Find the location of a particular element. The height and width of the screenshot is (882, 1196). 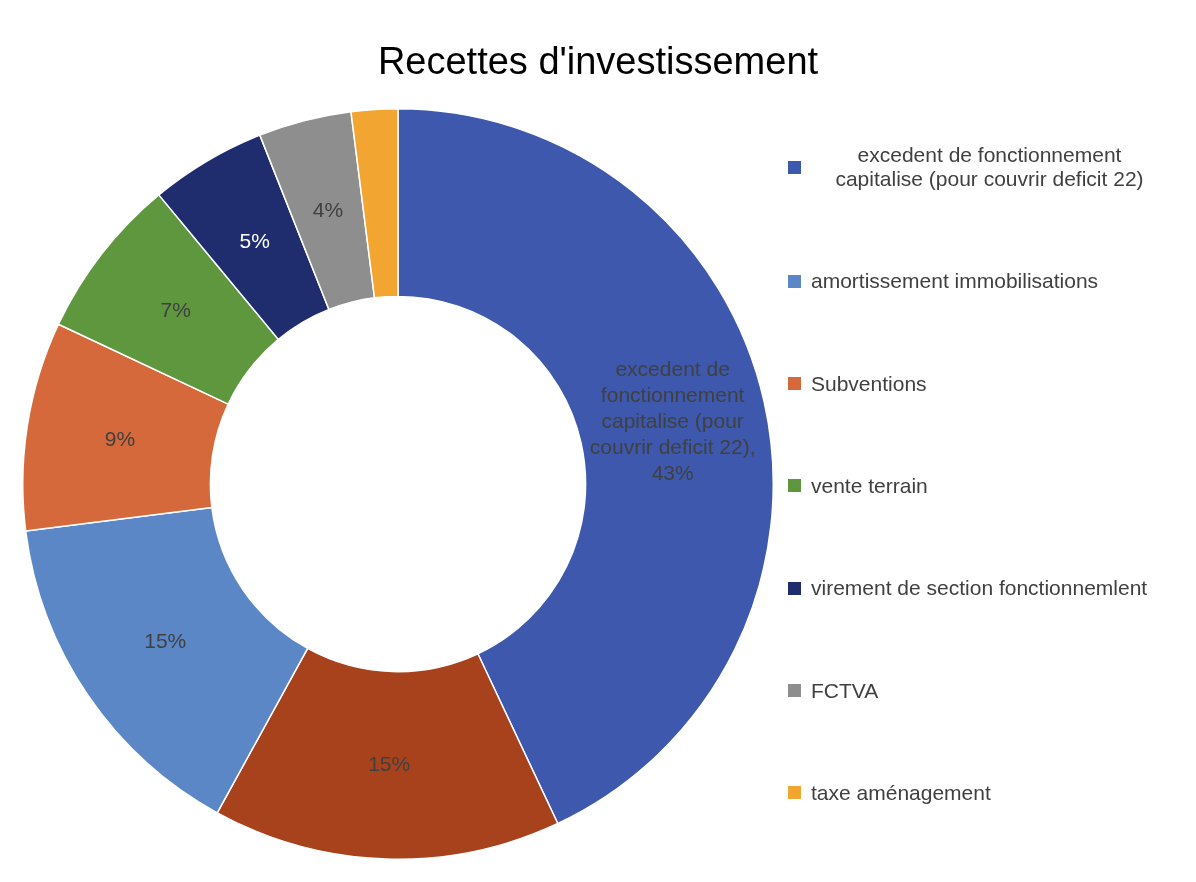

legend-label: vente terrain is located at coordinates (869, 485).